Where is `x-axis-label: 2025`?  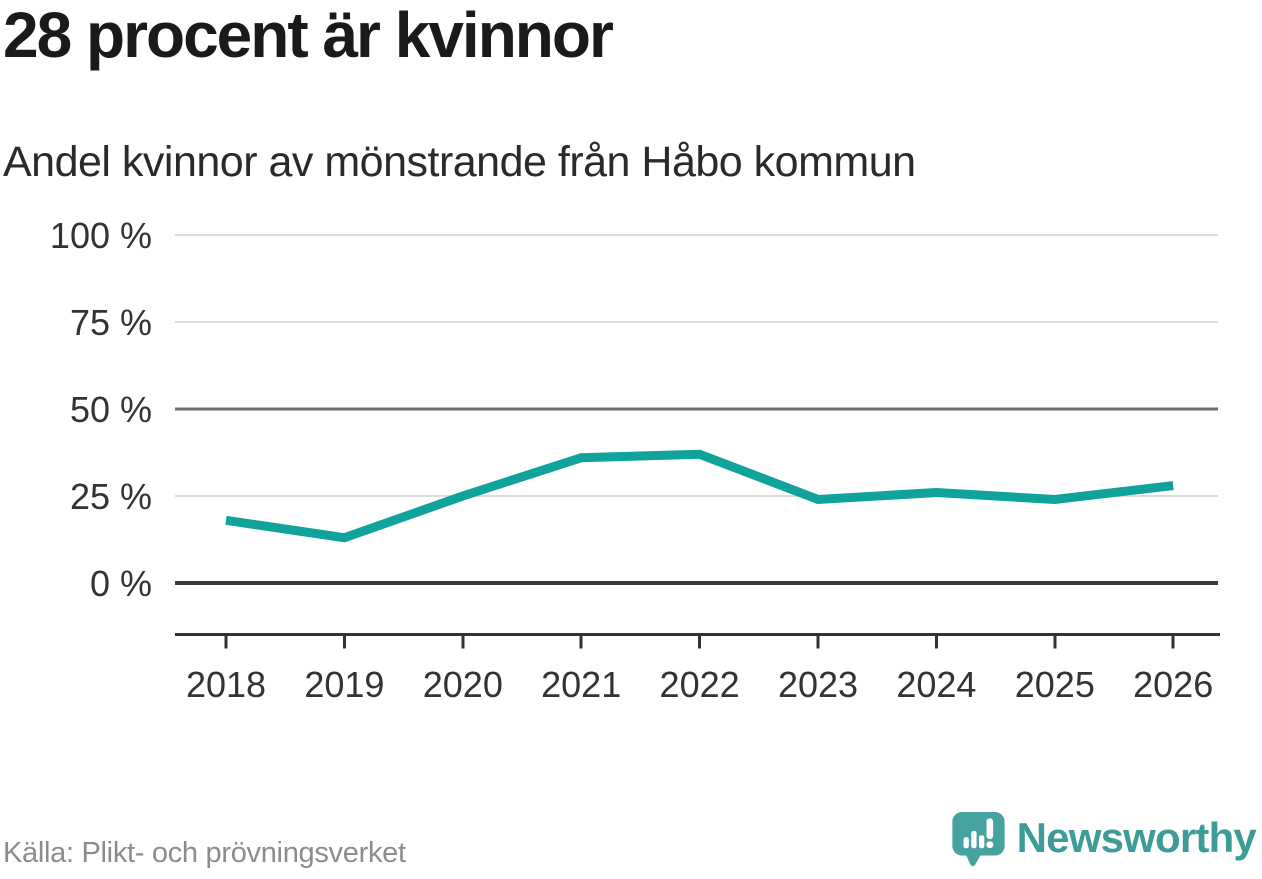
x-axis-label: 2025 is located at coordinates (1055, 684).